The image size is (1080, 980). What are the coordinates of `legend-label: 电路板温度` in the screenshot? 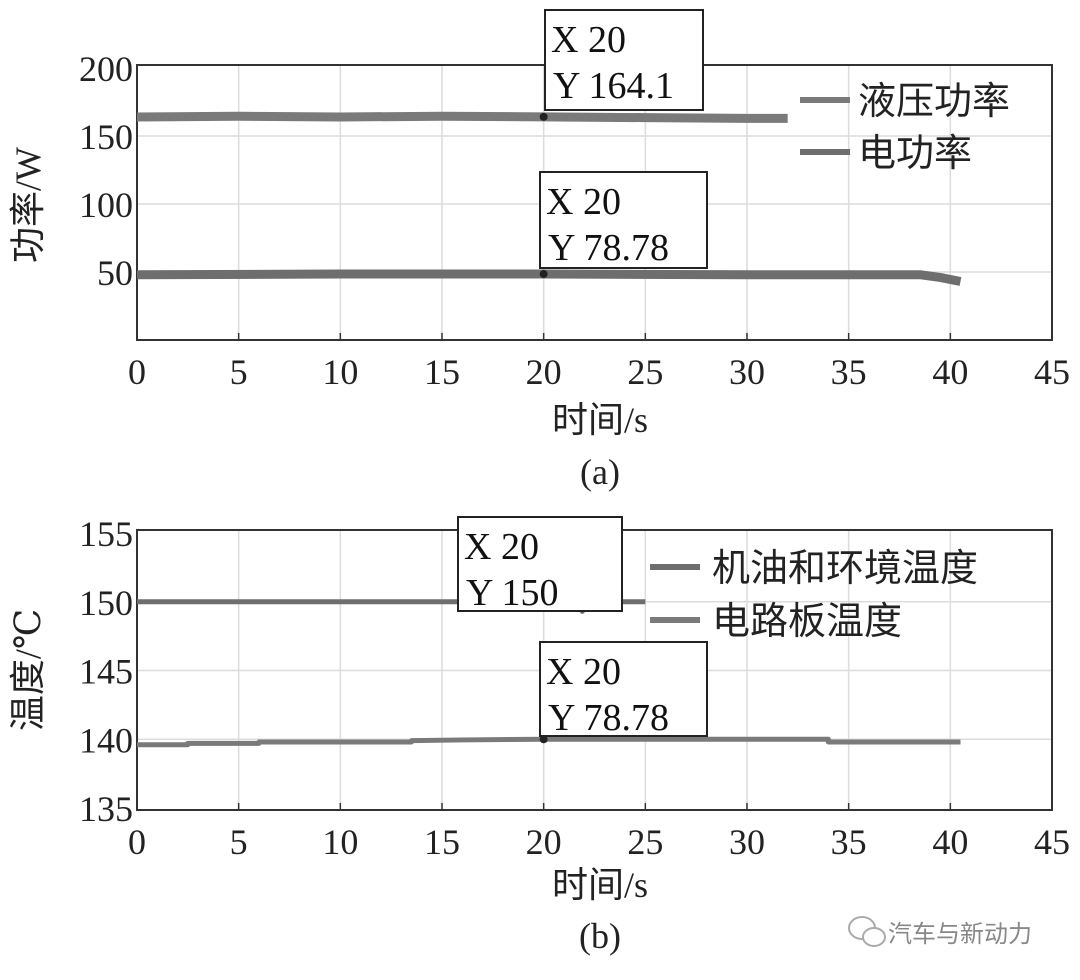 It's located at (807, 622).